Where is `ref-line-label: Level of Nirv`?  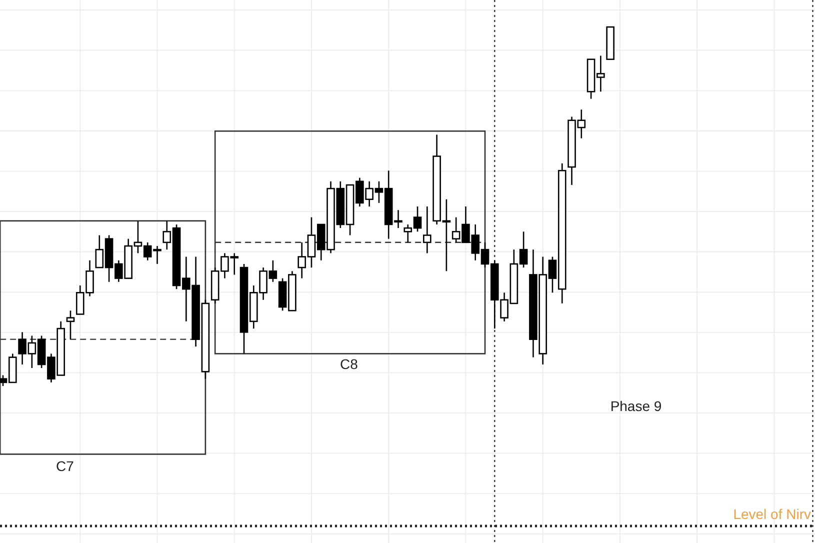
ref-line-label: Level of Nirv is located at coordinates (772, 514).